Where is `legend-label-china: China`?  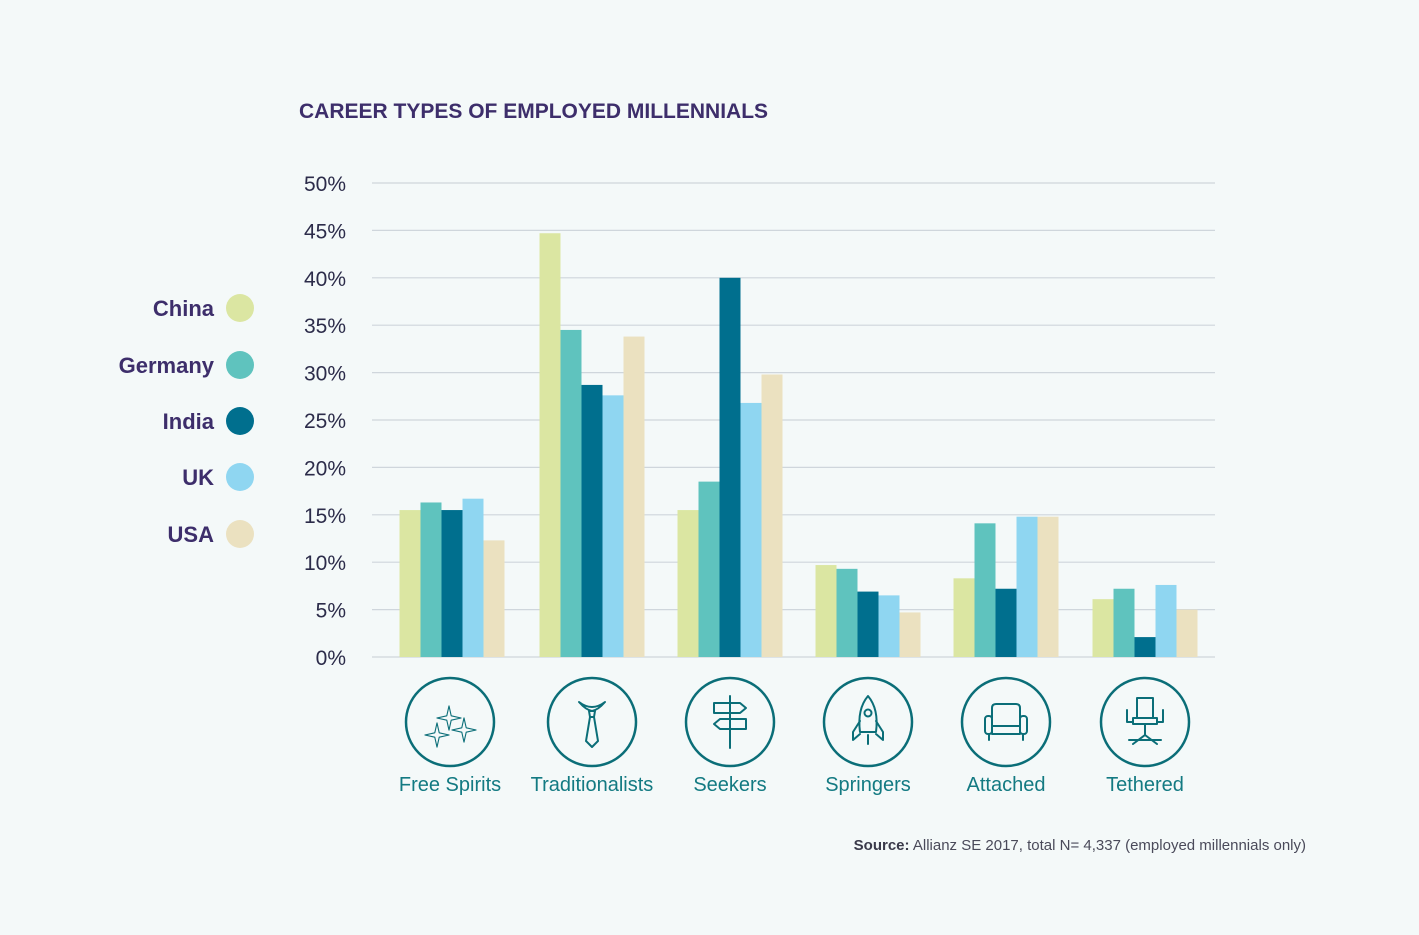 legend-label-china: China is located at coordinates (184, 308).